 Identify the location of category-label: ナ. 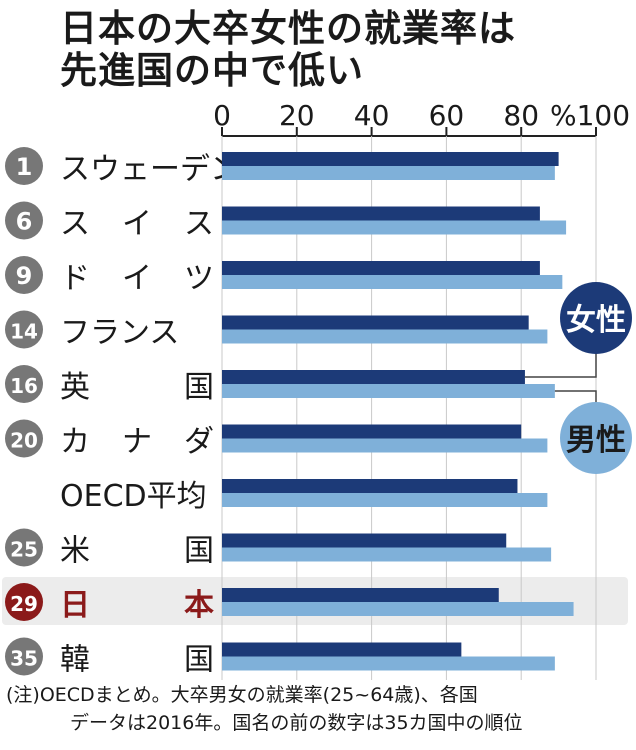
(137, 442).